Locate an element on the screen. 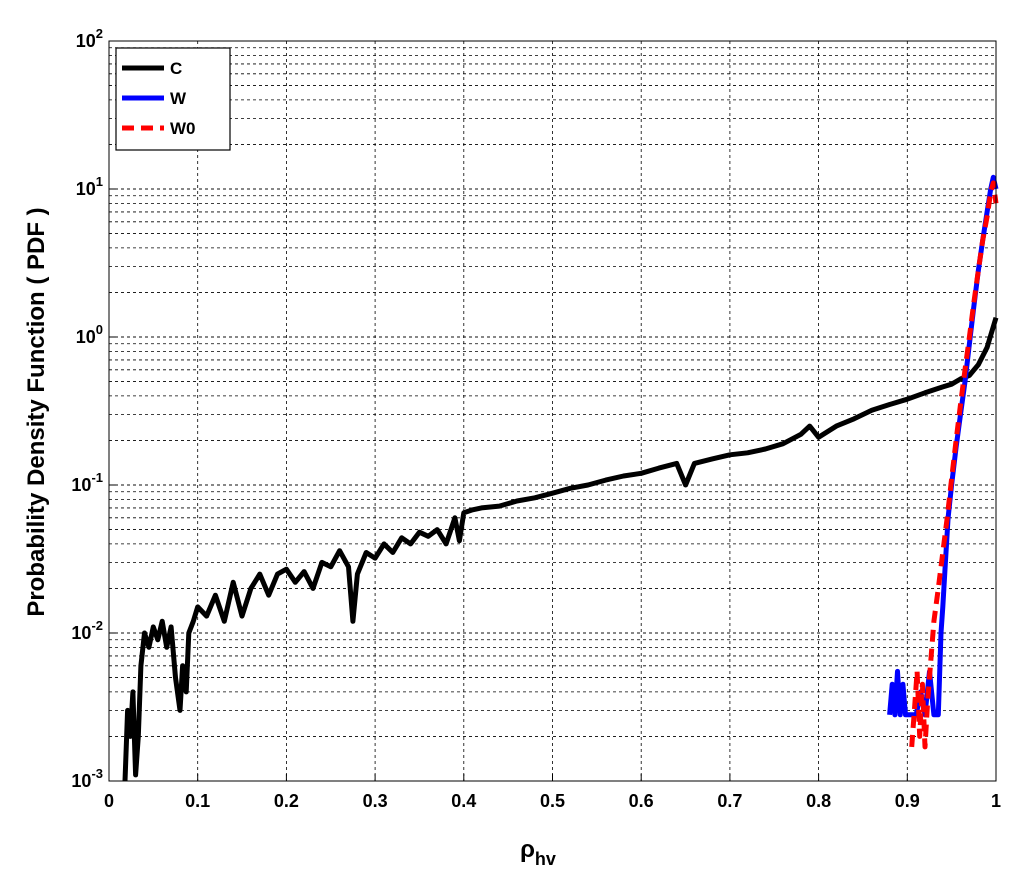 The height and width of the screenshot is (878, 1024). y-tick-label: 10¹ is located at coordinates (89, 186).